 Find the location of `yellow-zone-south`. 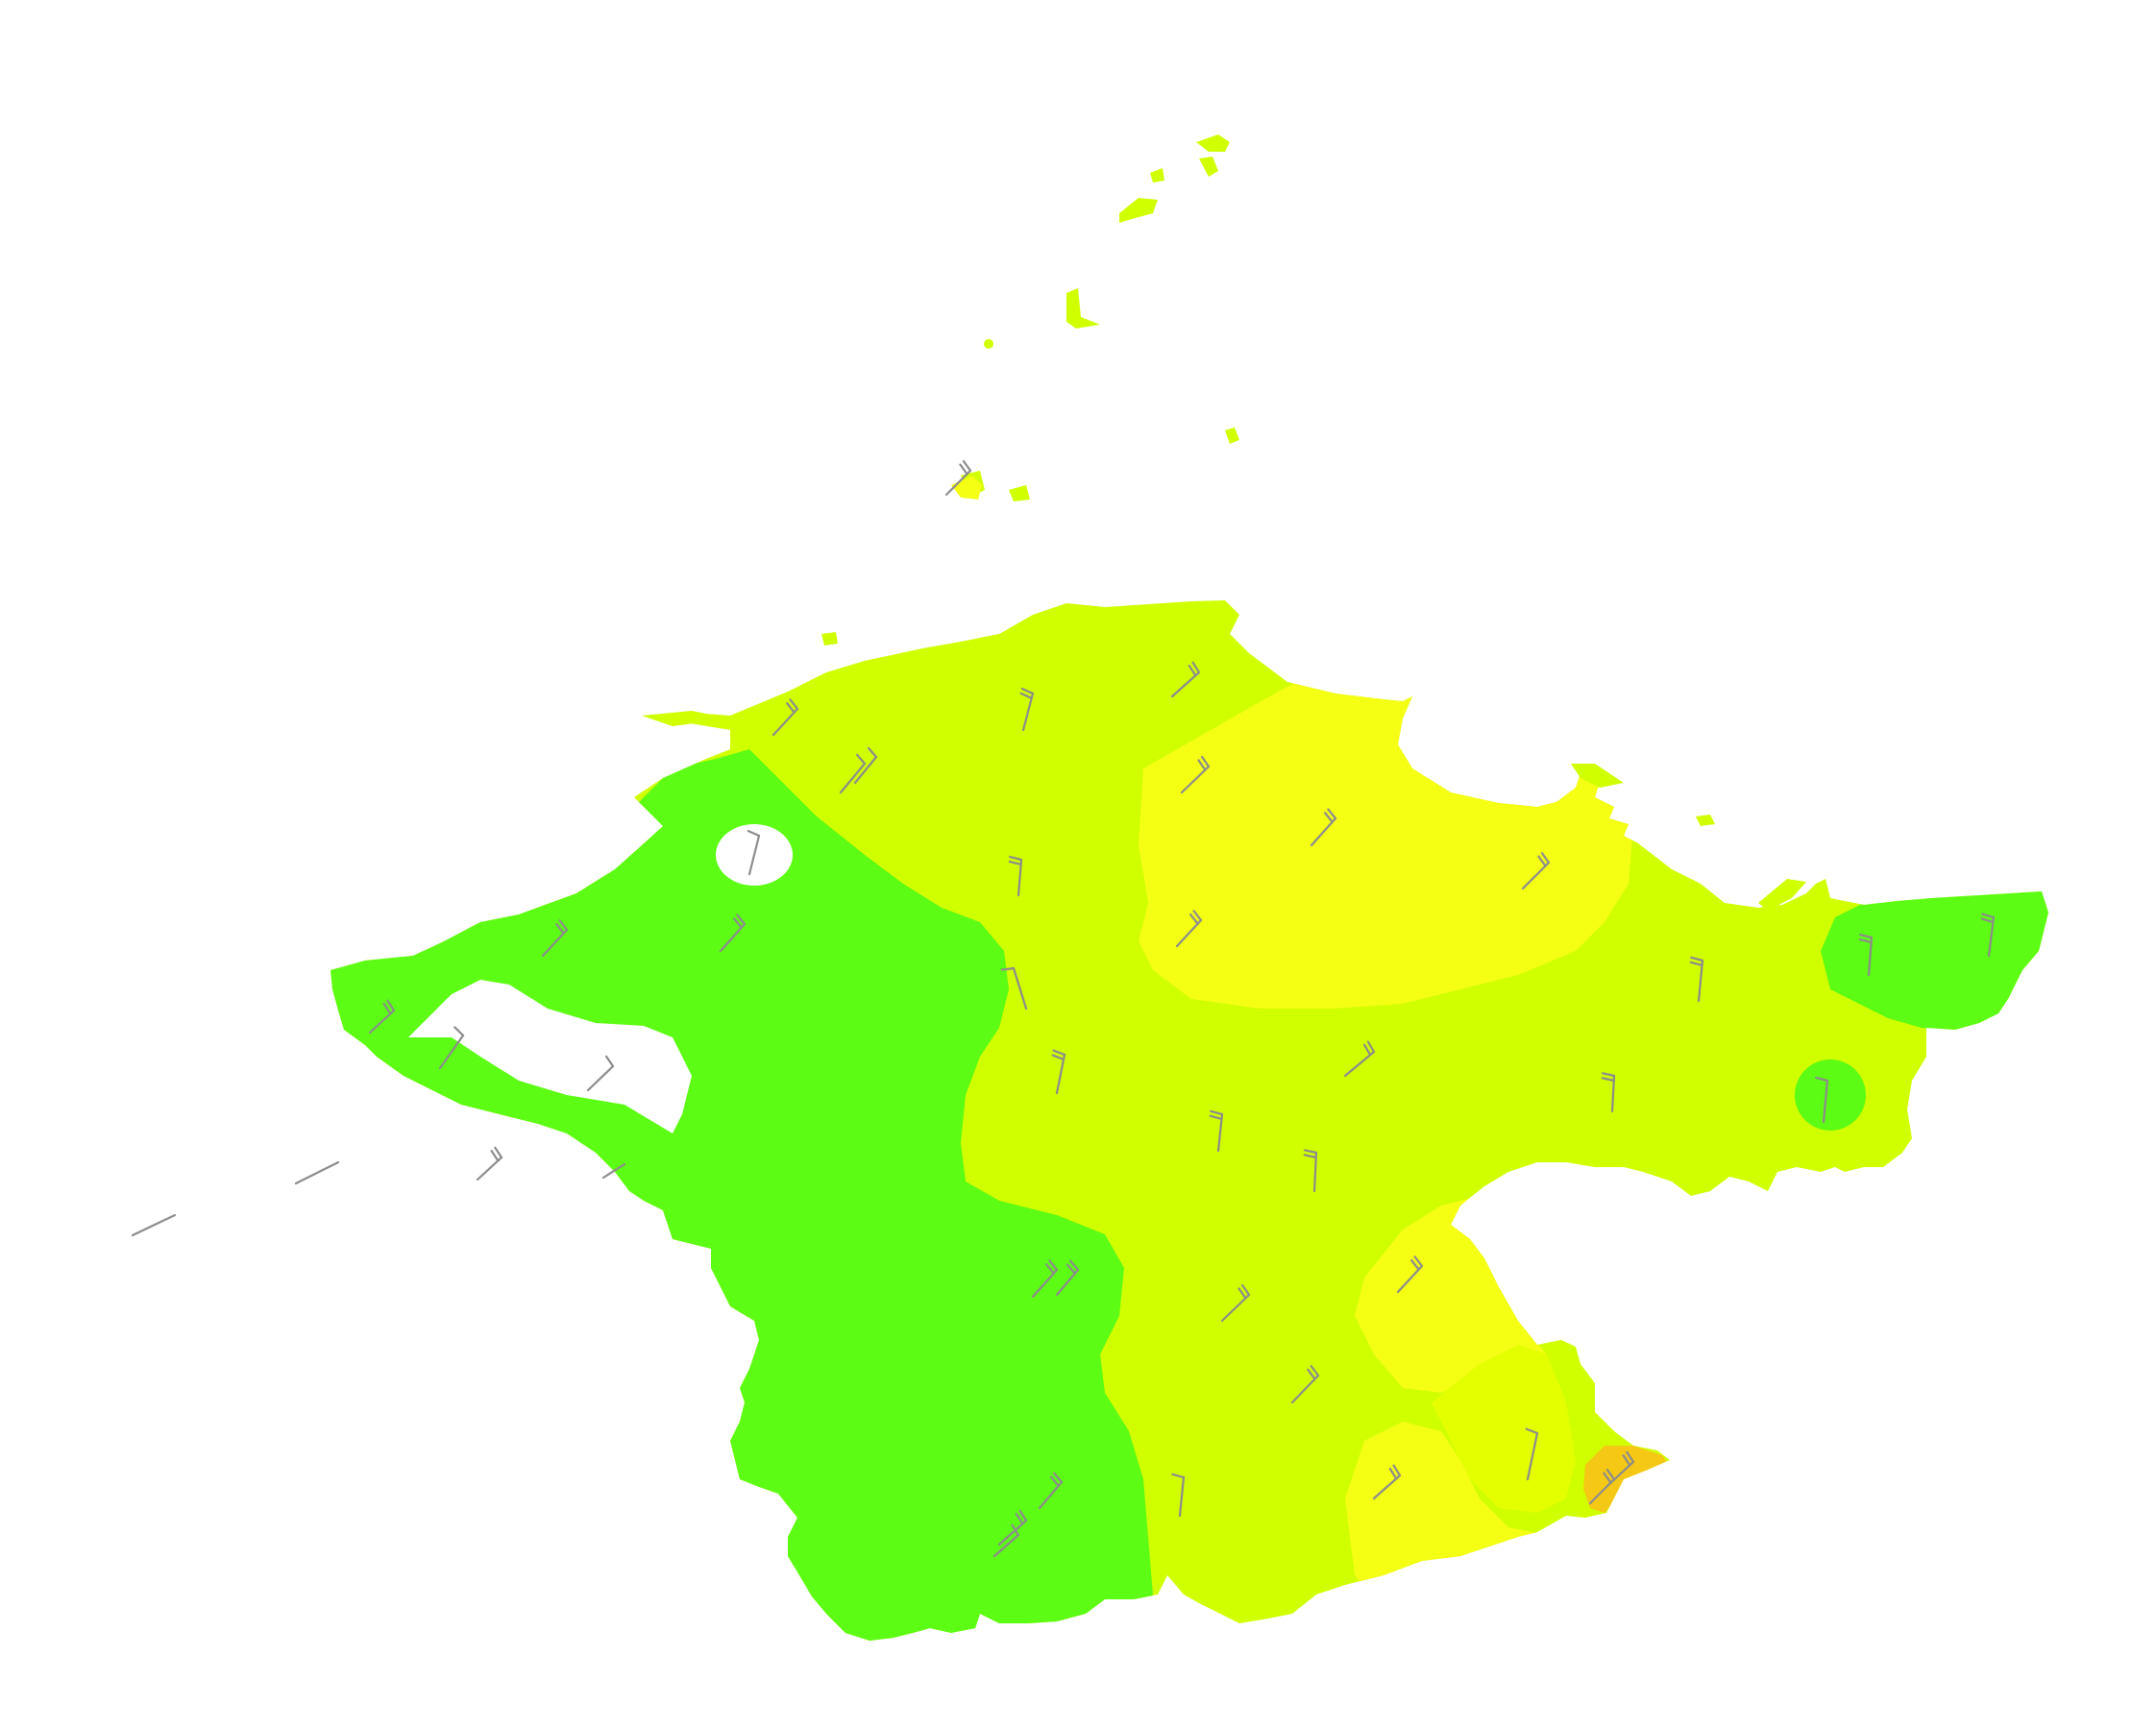

yellow-zone-south is located at coordinates (1451, 1294).